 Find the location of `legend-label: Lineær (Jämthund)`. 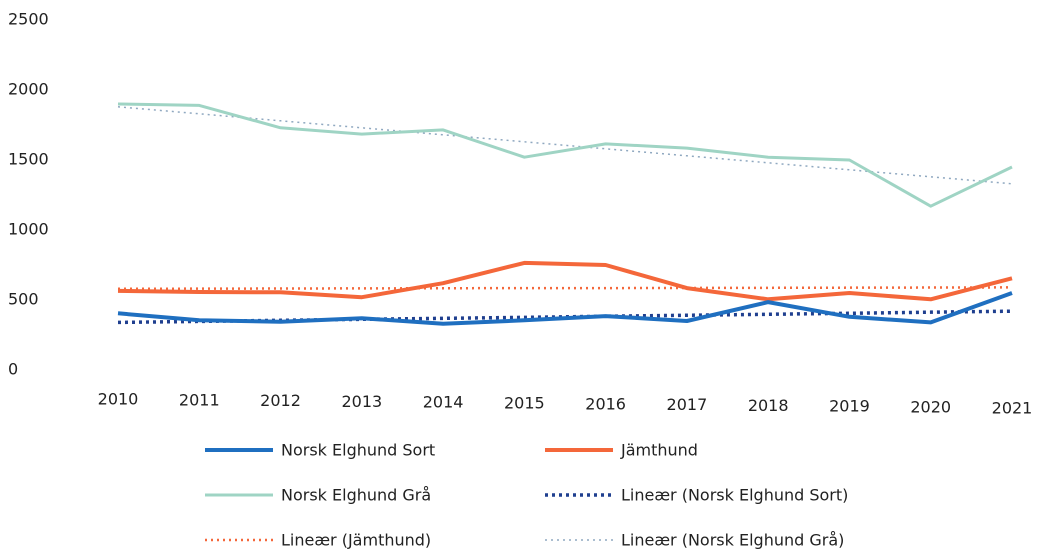

legend-label: Lineær (Jämthund) is located at coordinates (356, 540).